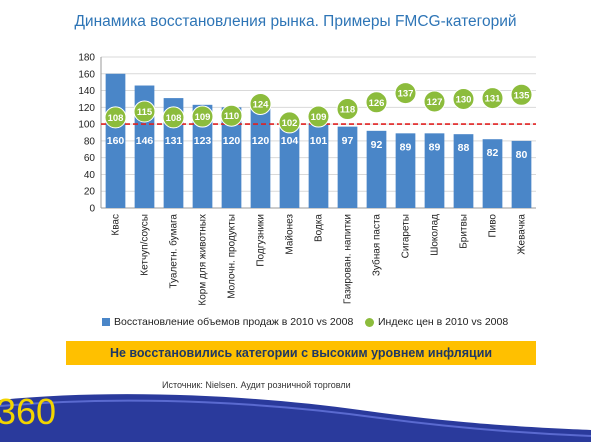 Image resolution: width=591 pixels, height=442 pixels. I want to click on footer-wave-line, so click(295, 418).